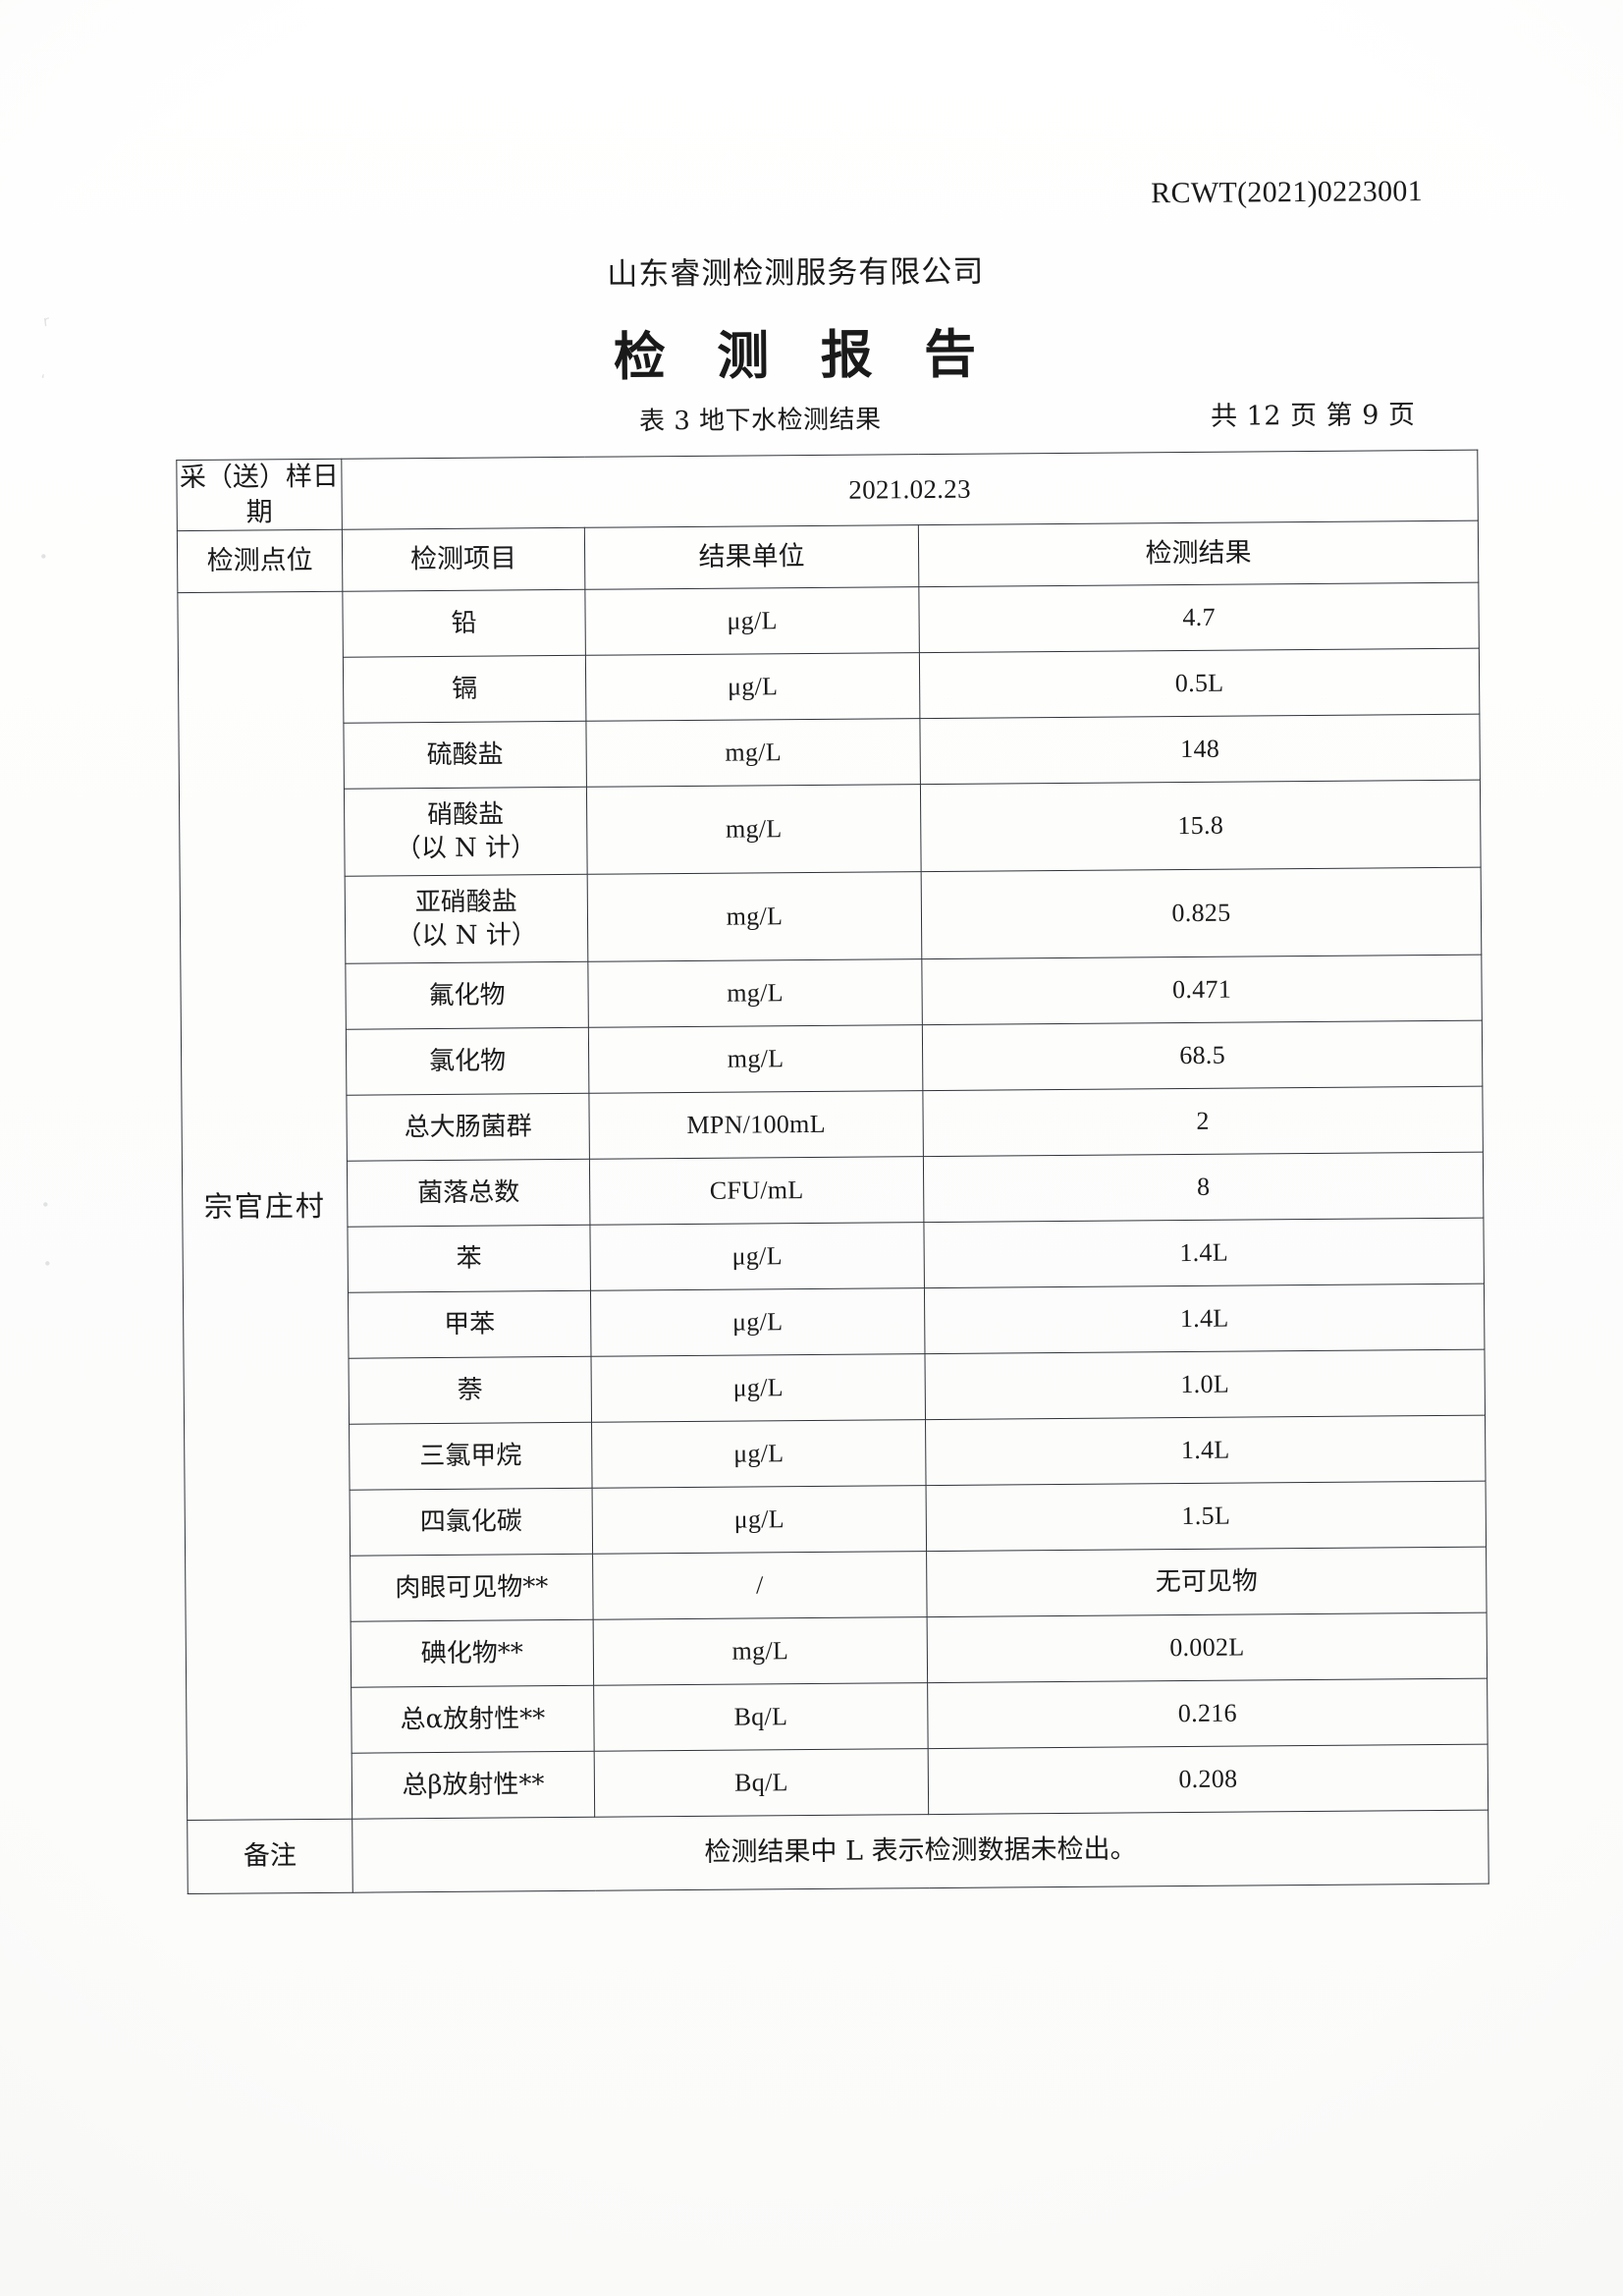  I want to click on table-row: 四氯化碳 μg/L 1.5L, so click(836, 1519).